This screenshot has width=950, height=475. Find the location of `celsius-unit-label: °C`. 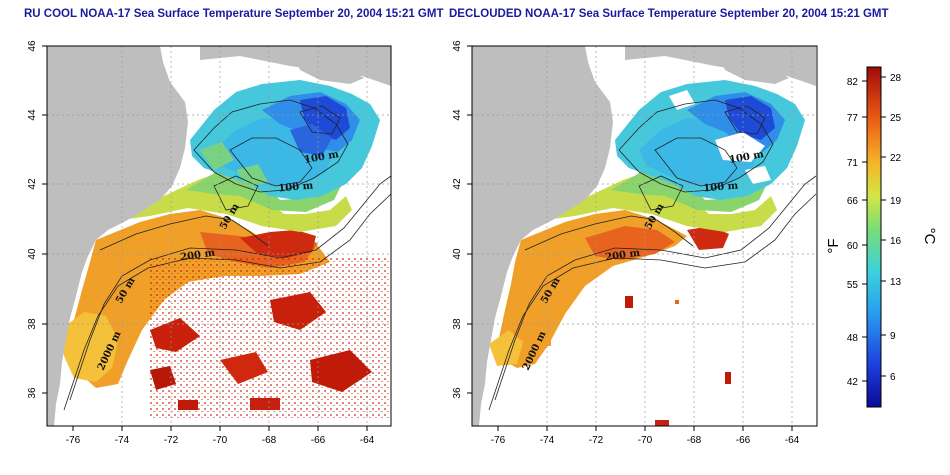

celsius-unit-label: °C is located at coordinates (929, 236).